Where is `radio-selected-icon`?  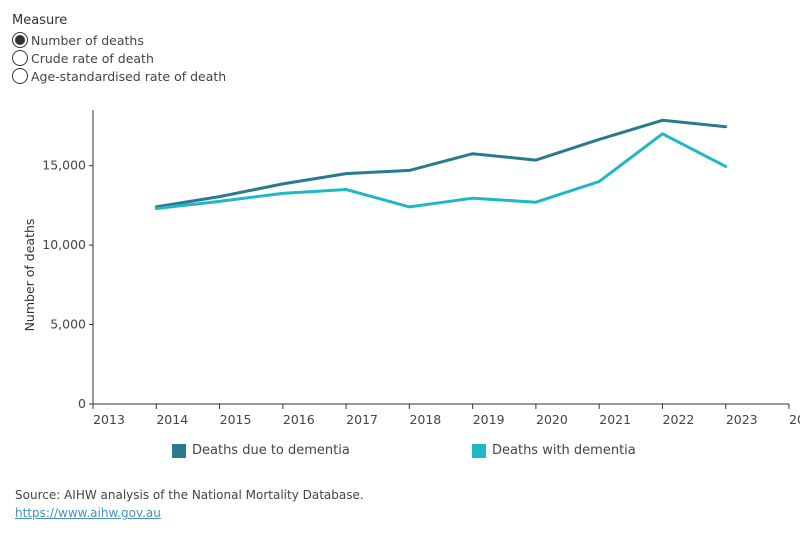
radio-selected-icon is located at coordinates (20, 40).